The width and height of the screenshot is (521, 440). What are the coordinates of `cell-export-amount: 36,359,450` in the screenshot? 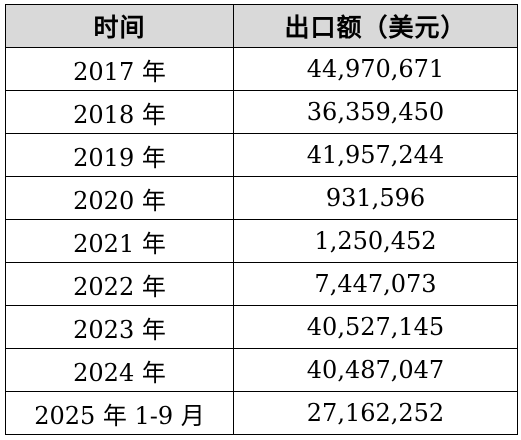 It's located at (375, 112).